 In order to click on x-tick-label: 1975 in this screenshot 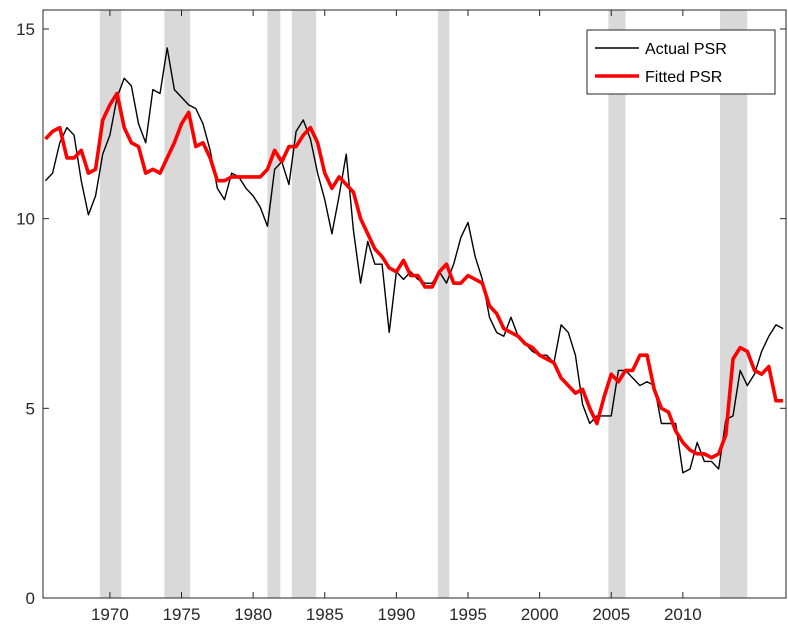, I will do `click(182, 614)`.